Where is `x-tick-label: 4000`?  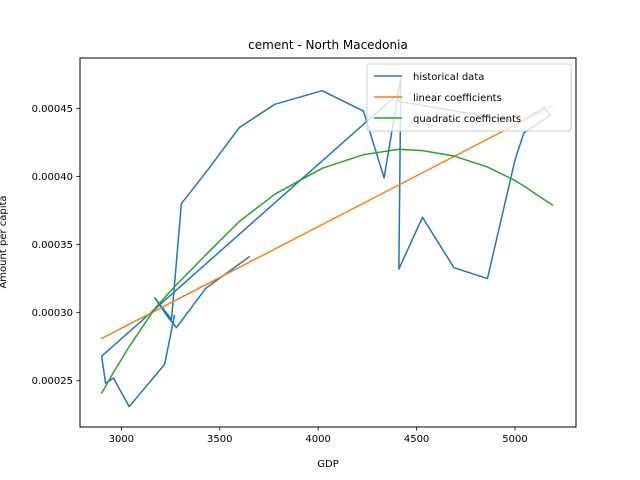 x-tick-label: 4000 is located at coordinates (317, 439).